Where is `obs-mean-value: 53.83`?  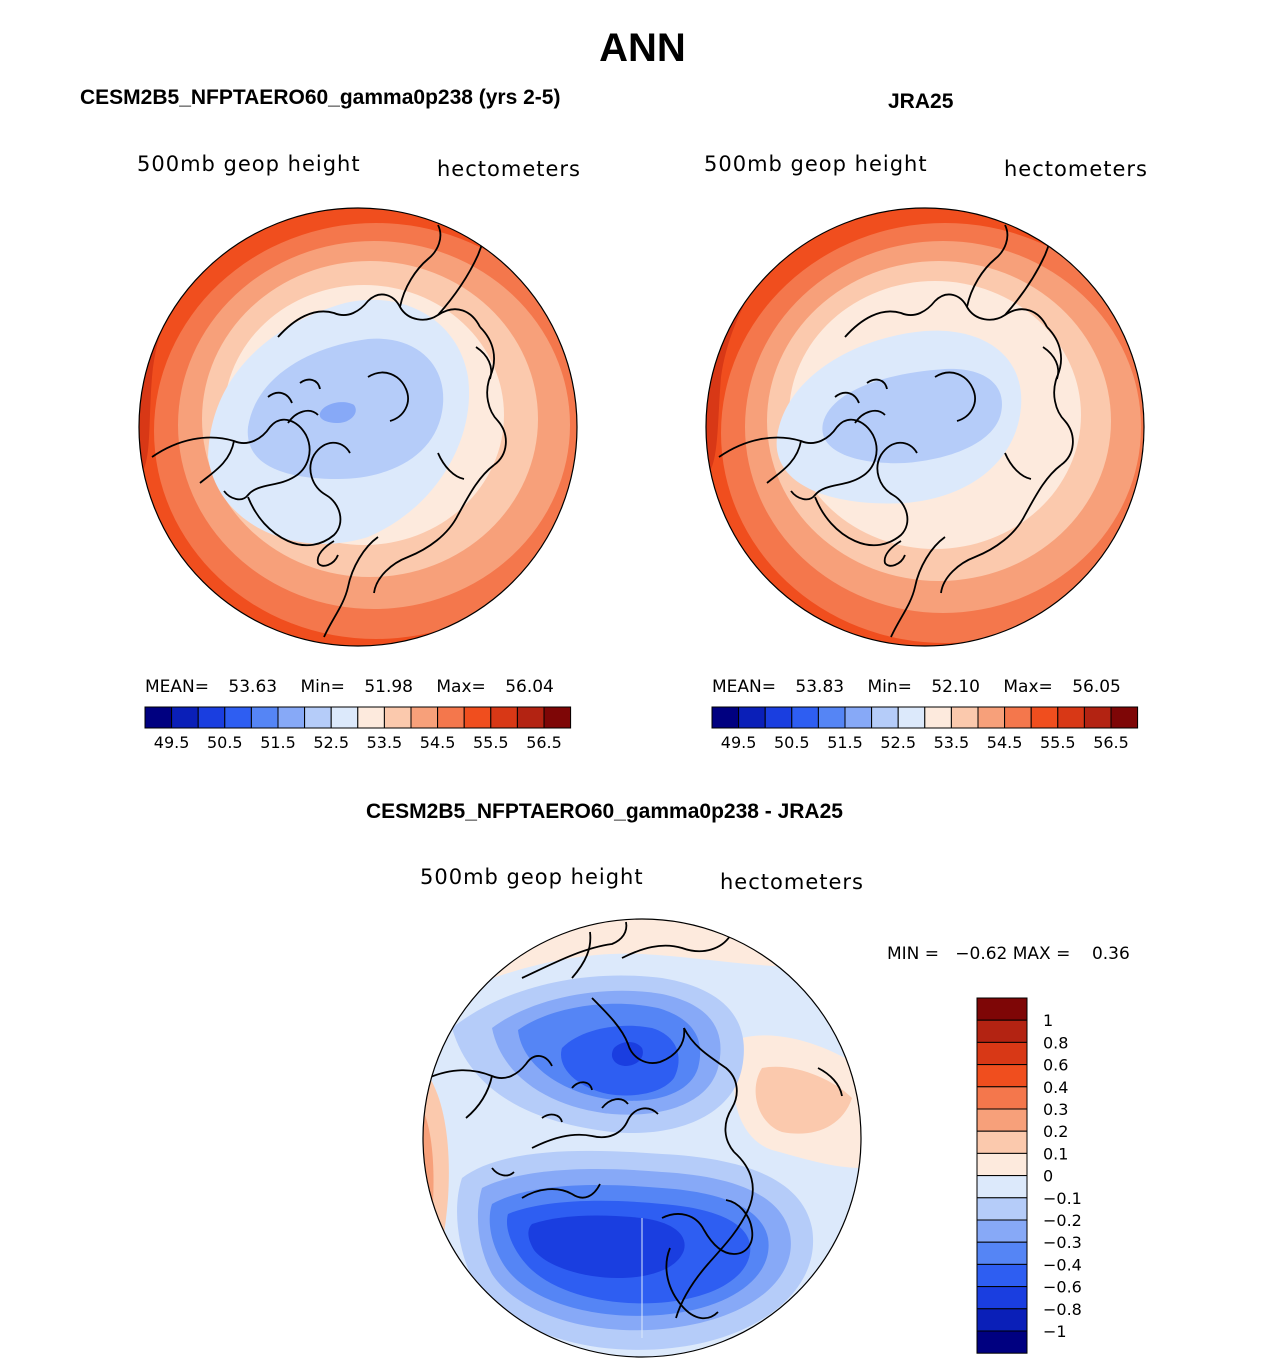
obs-mean-value: 53.83 is located at coordinates (820, 687).